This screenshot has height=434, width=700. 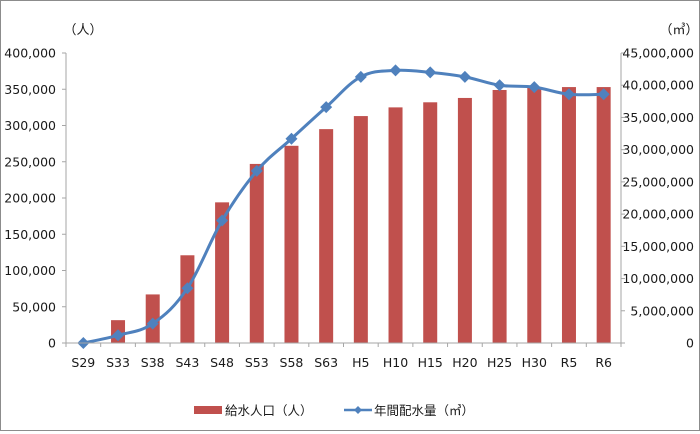 What do you see at coordinates (30, 125) in the screenshot?
I see `left-tick-label: 300,000` at bounding box center [30, 125].